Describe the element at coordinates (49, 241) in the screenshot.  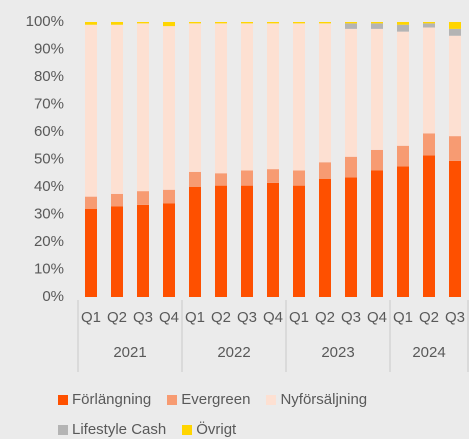
I see `y-tick-label: 20%` at that location.